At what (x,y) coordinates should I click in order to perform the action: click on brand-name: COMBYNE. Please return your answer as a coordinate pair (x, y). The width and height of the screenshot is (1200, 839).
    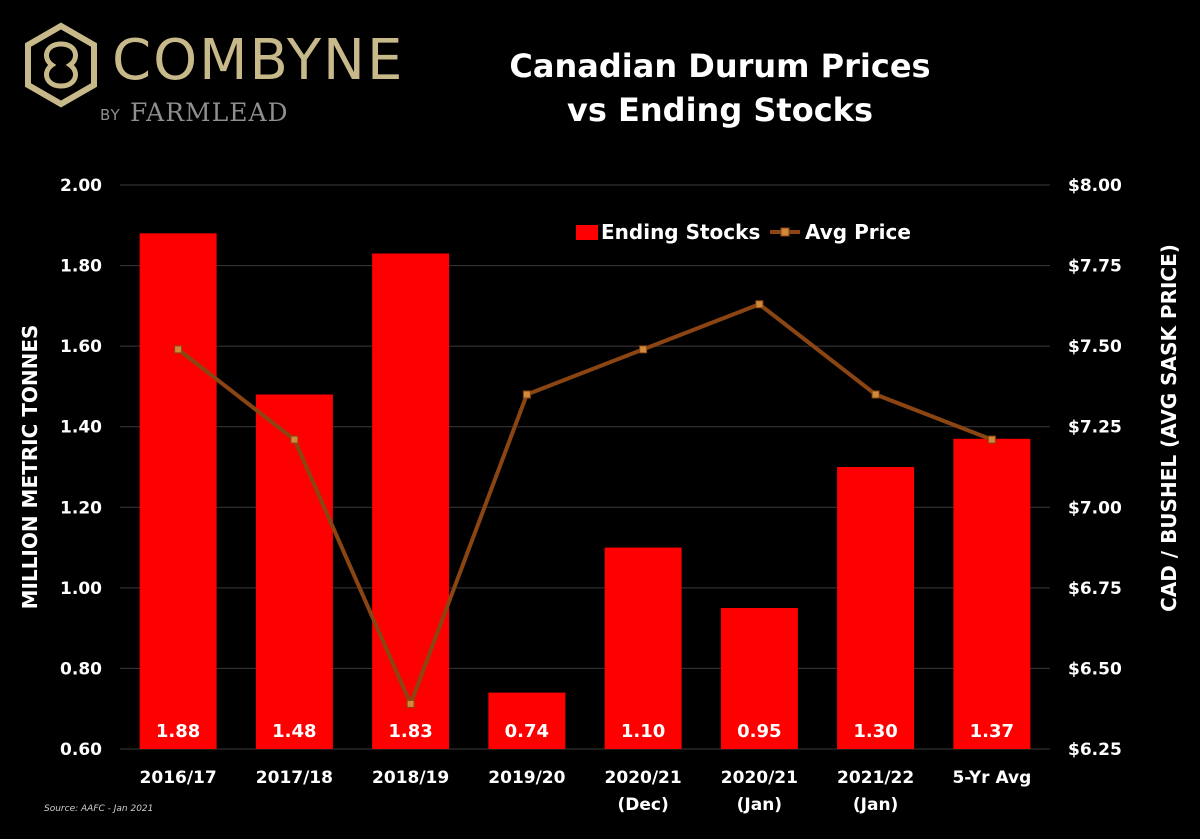
    Looking at the image, I should click on (258, 60).